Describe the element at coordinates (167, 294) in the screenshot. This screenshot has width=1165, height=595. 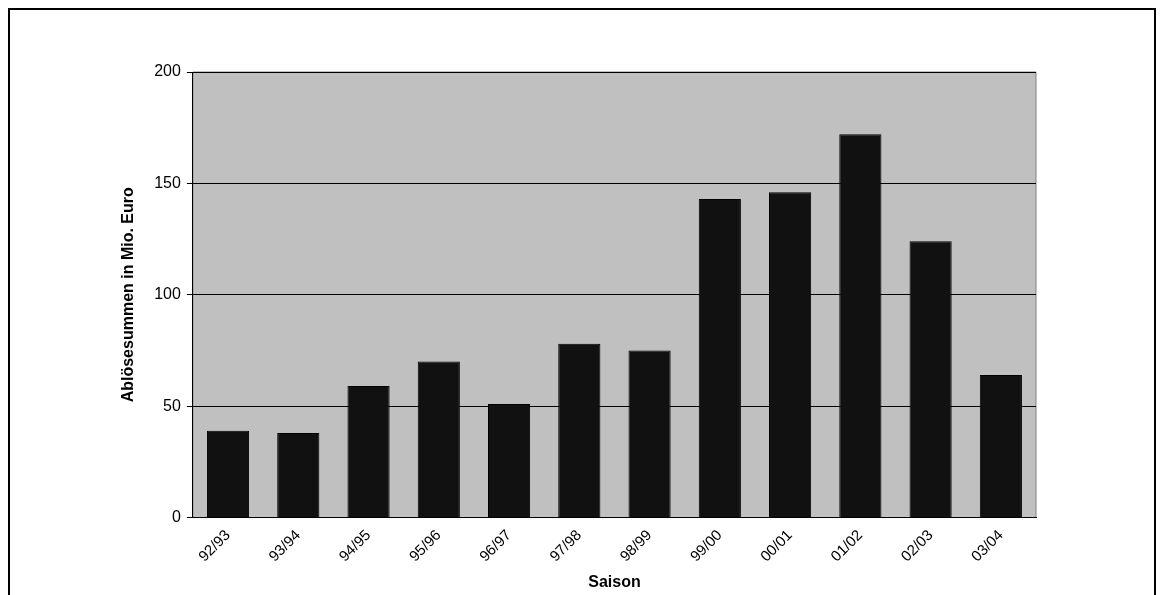
I see `y-tick-label: 100` at that location.